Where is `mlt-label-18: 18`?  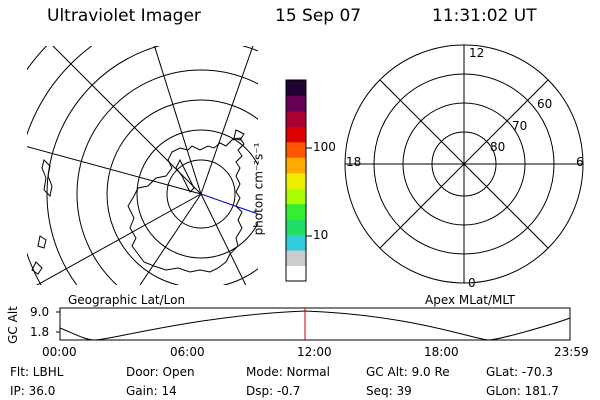
mlt-label-18: 18 is located at coordinates (354, 162).